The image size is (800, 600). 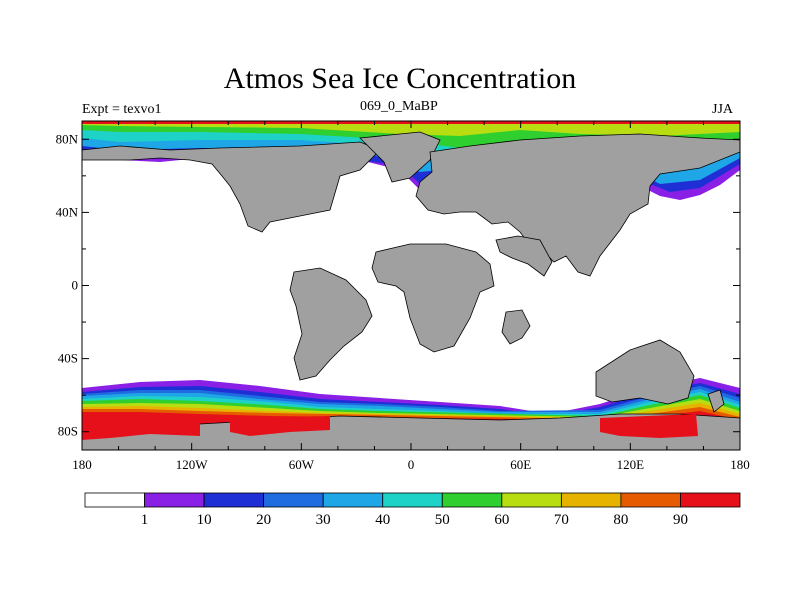 What do you see at coordinates (280, 426) in the screenshot?
I see `coastal-patch-center` at bounding box center [280, 426].